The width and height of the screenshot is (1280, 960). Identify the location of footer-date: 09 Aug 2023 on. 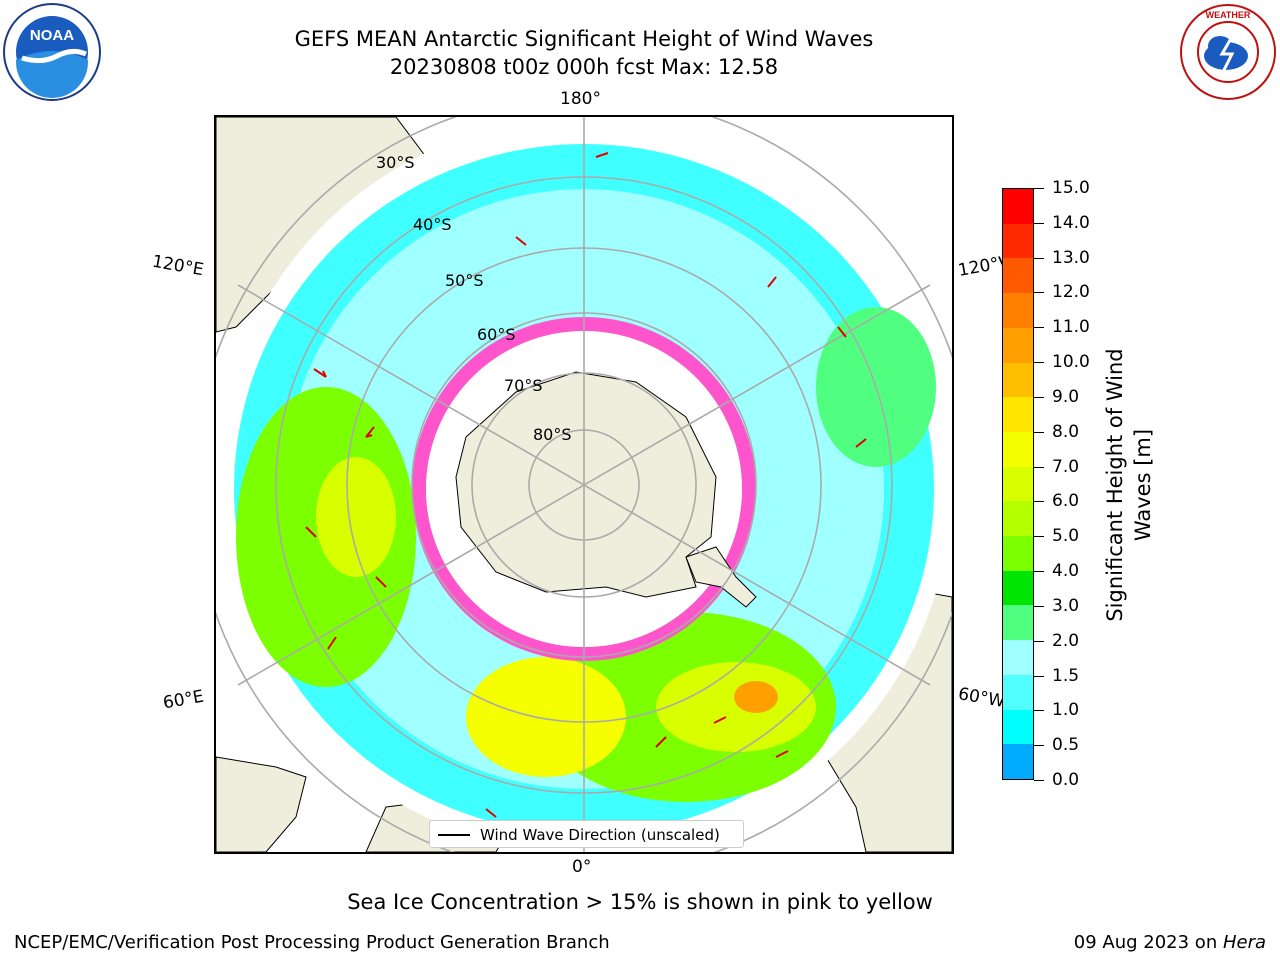
(1148, 942).